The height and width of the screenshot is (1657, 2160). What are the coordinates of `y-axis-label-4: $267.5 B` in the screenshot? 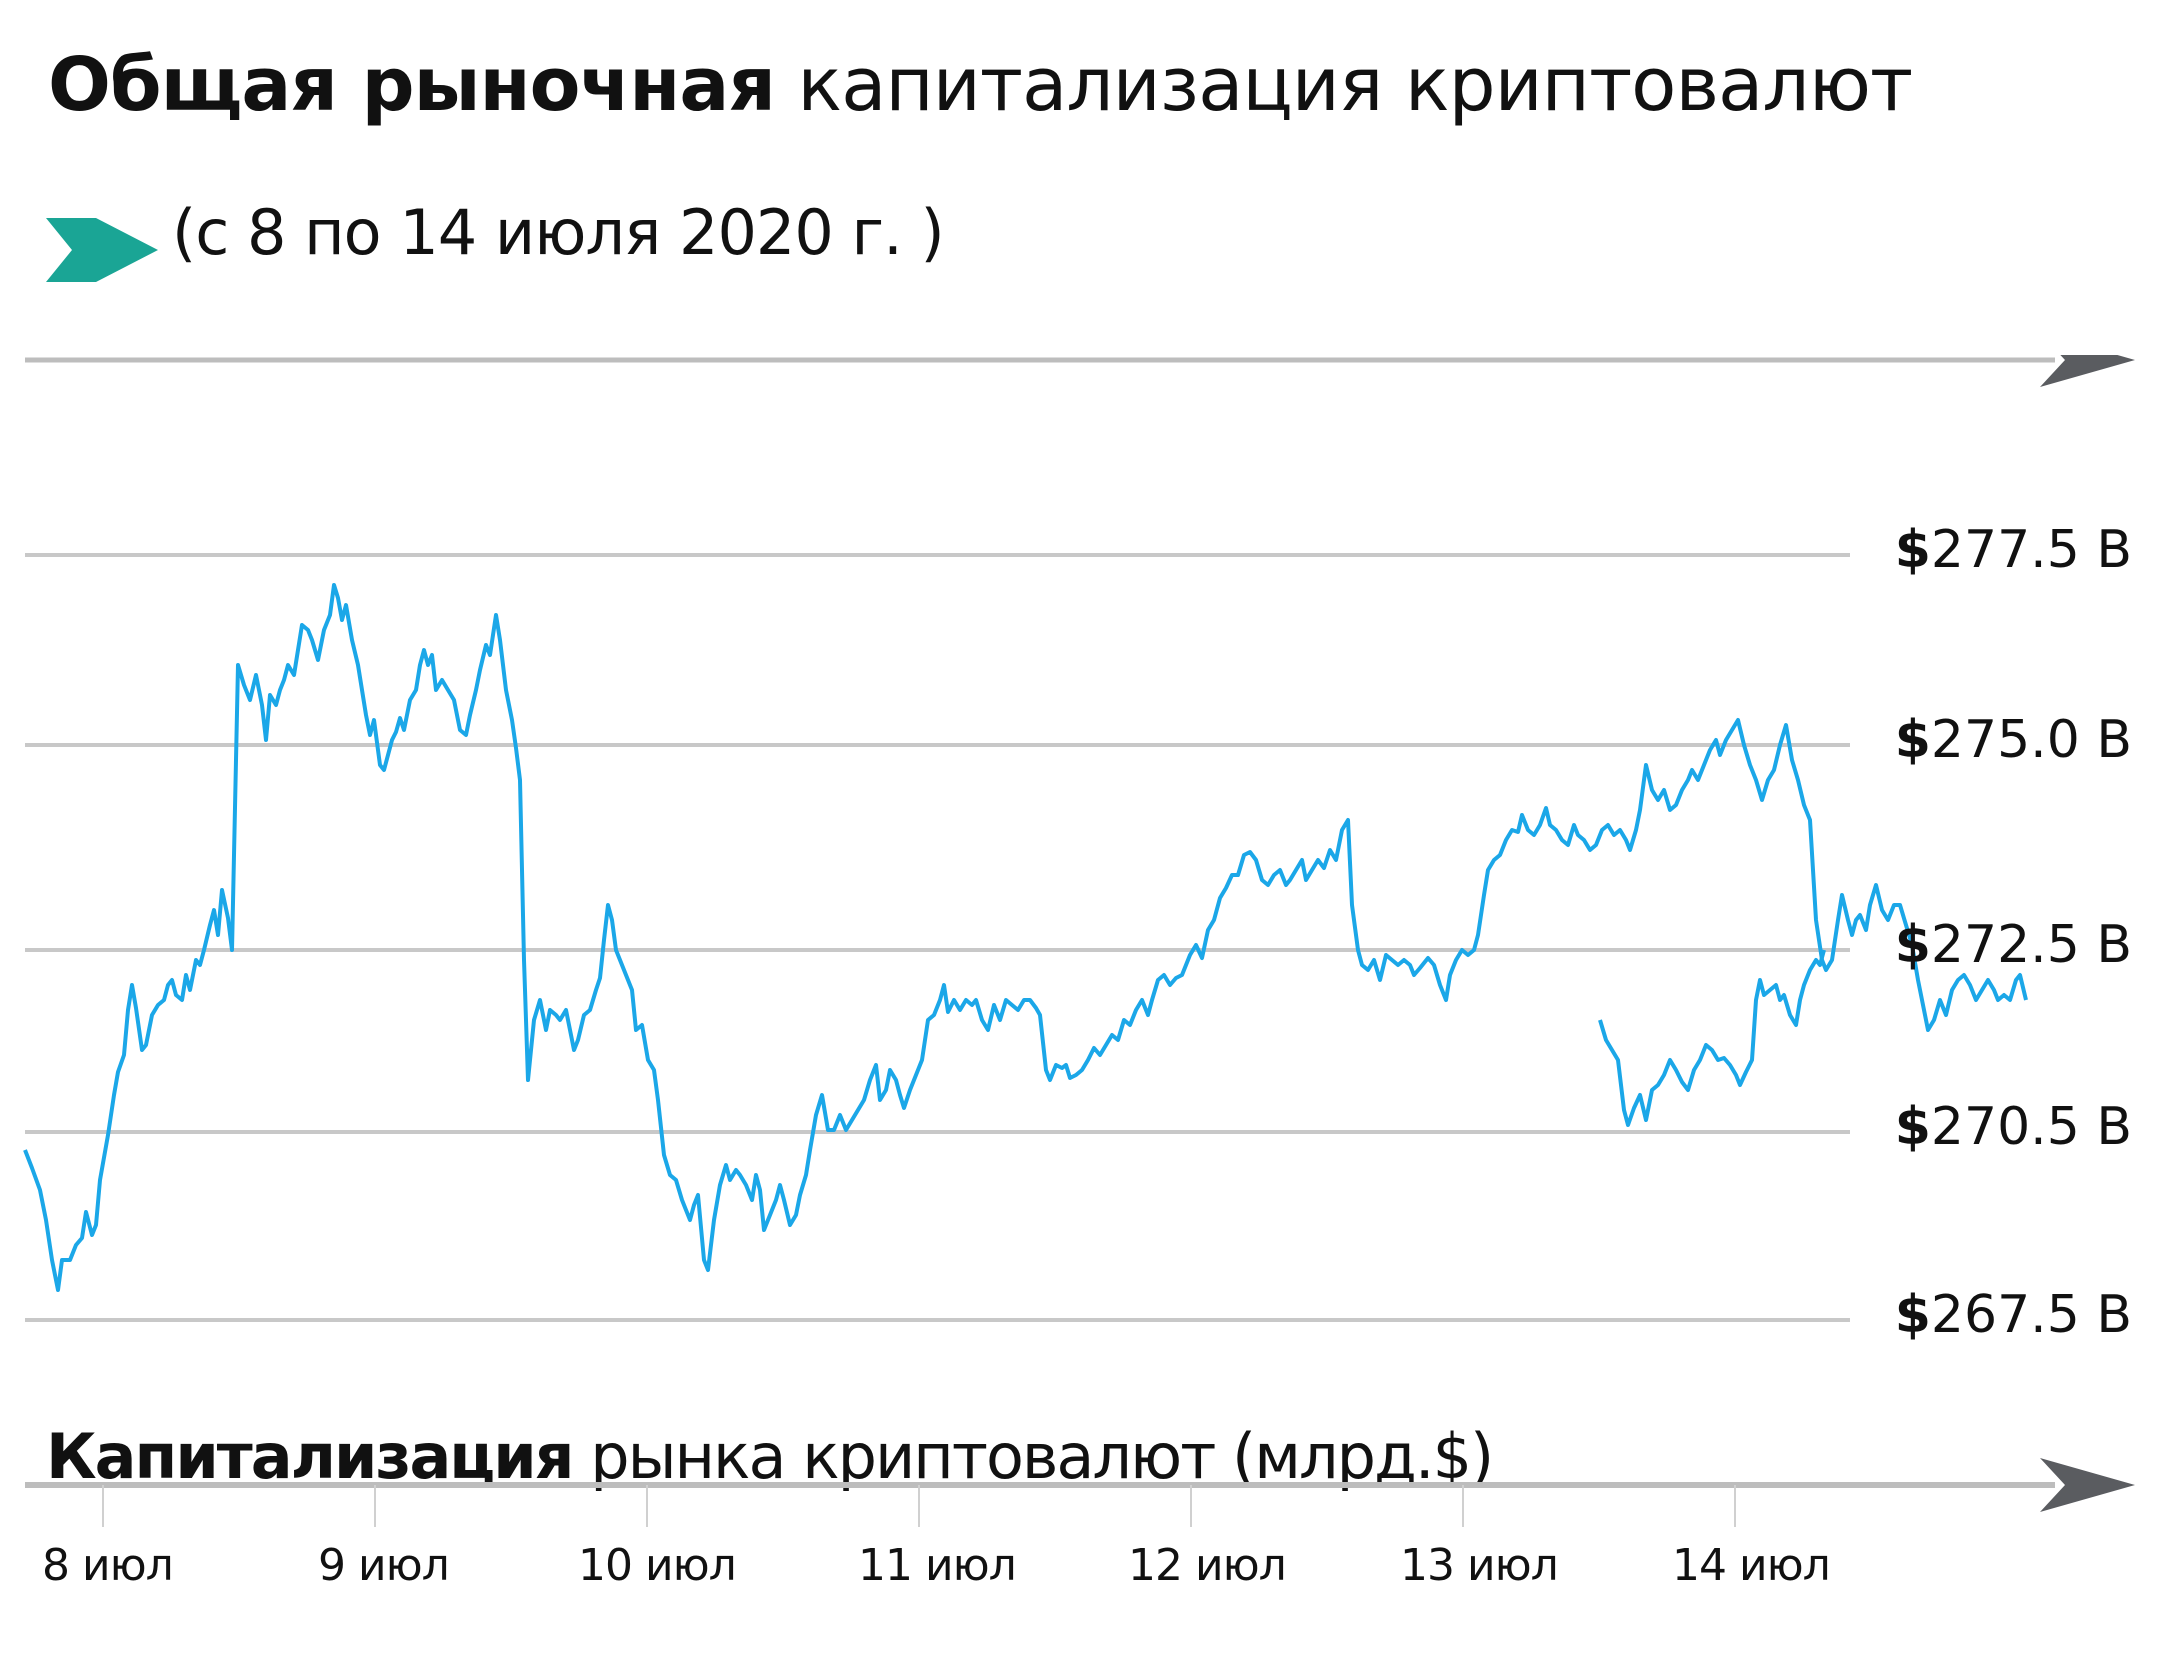 It's located at (2013, 1315).